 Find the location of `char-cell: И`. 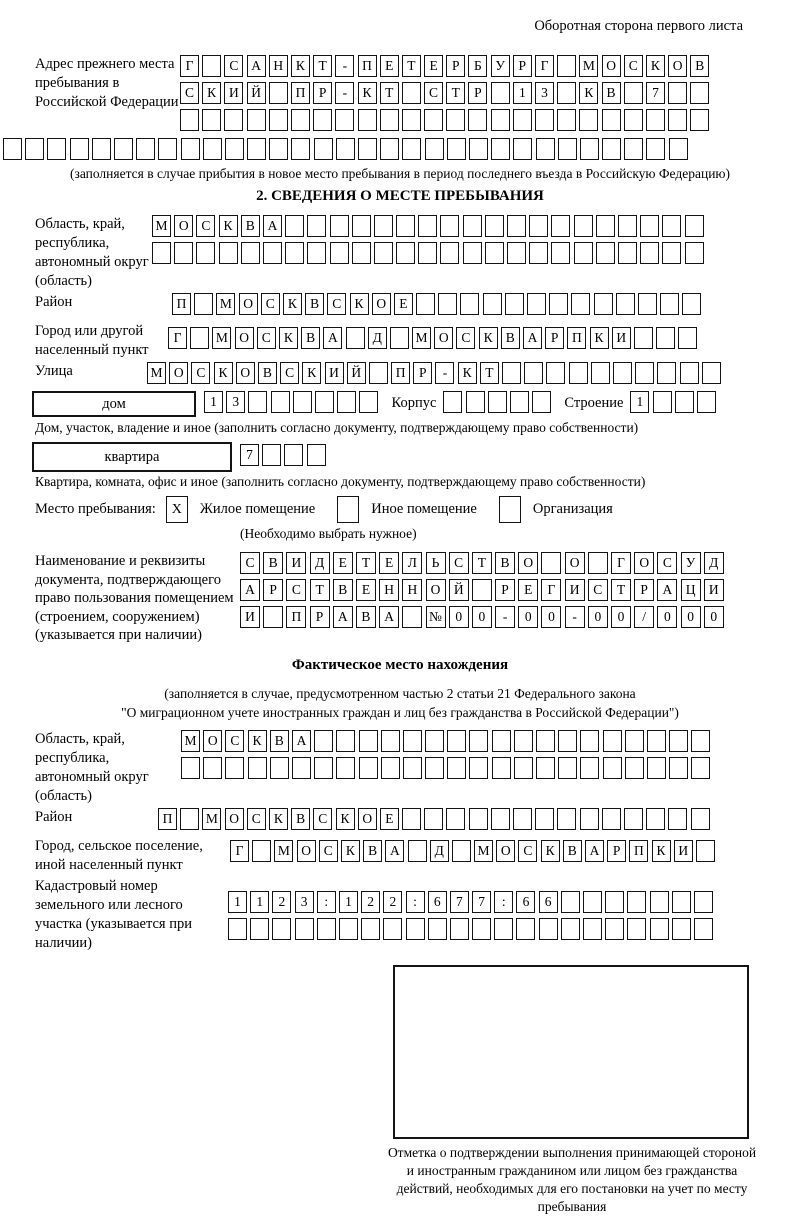

char-cell: И is located at coordinates (234, 93).